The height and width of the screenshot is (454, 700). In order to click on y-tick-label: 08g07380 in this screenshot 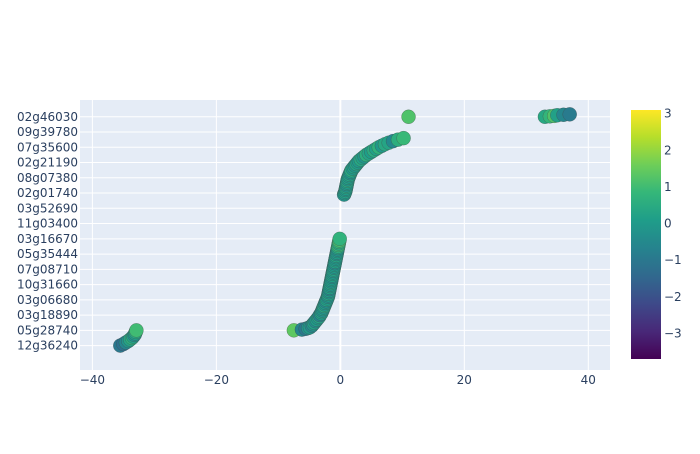, I will do `click(47, 178)`.